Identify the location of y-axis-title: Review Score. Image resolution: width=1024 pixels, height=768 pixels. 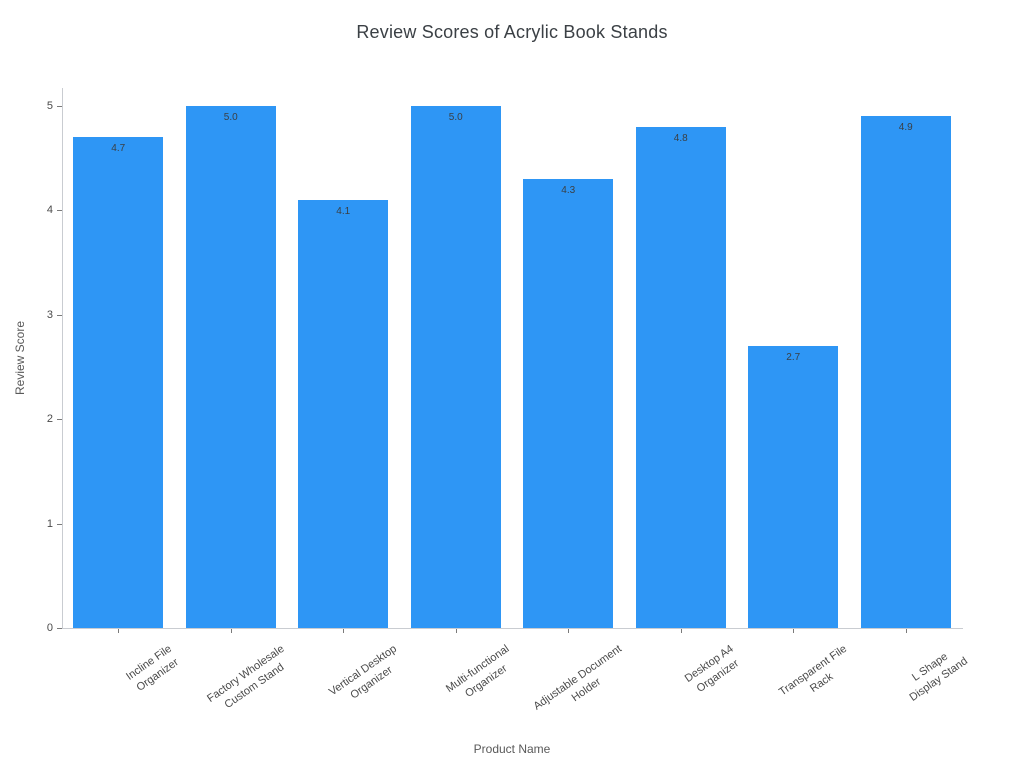
(20, 358).